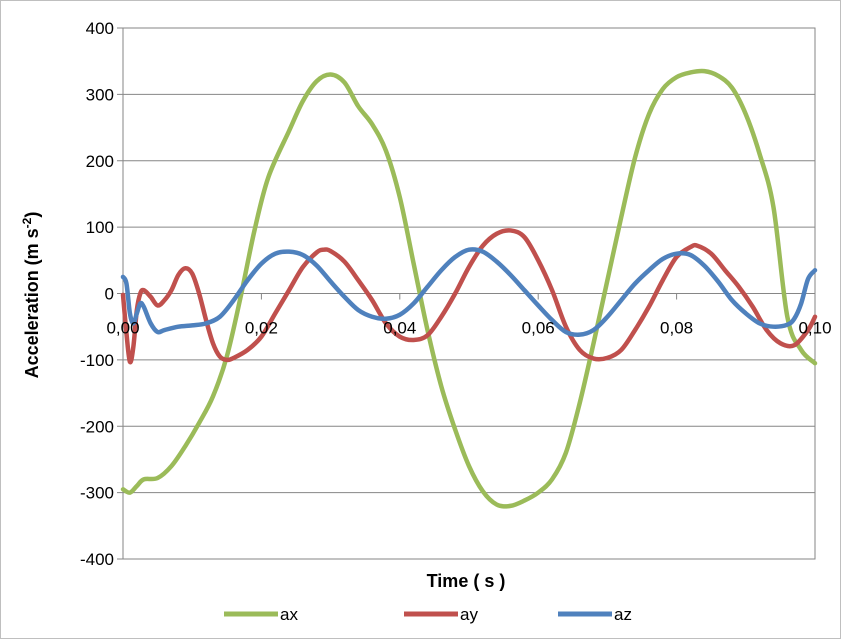 The width and height of the screenshot is (841, 639). What do you see at coordinates (97, 360) in the screenshot?
I see `y-tick-label: -100` at bounding box center [97, 360].